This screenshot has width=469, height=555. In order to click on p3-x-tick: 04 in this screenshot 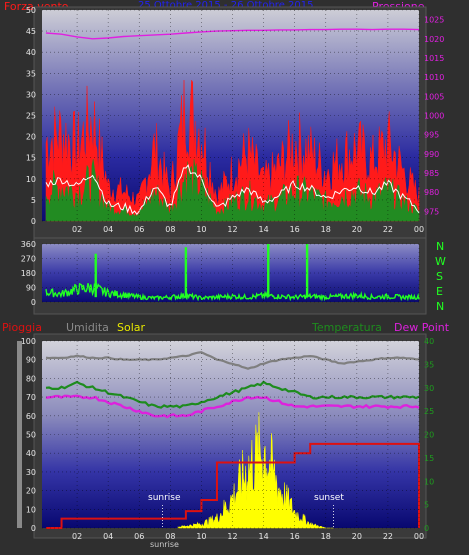, I will do `click(108, 536)`.